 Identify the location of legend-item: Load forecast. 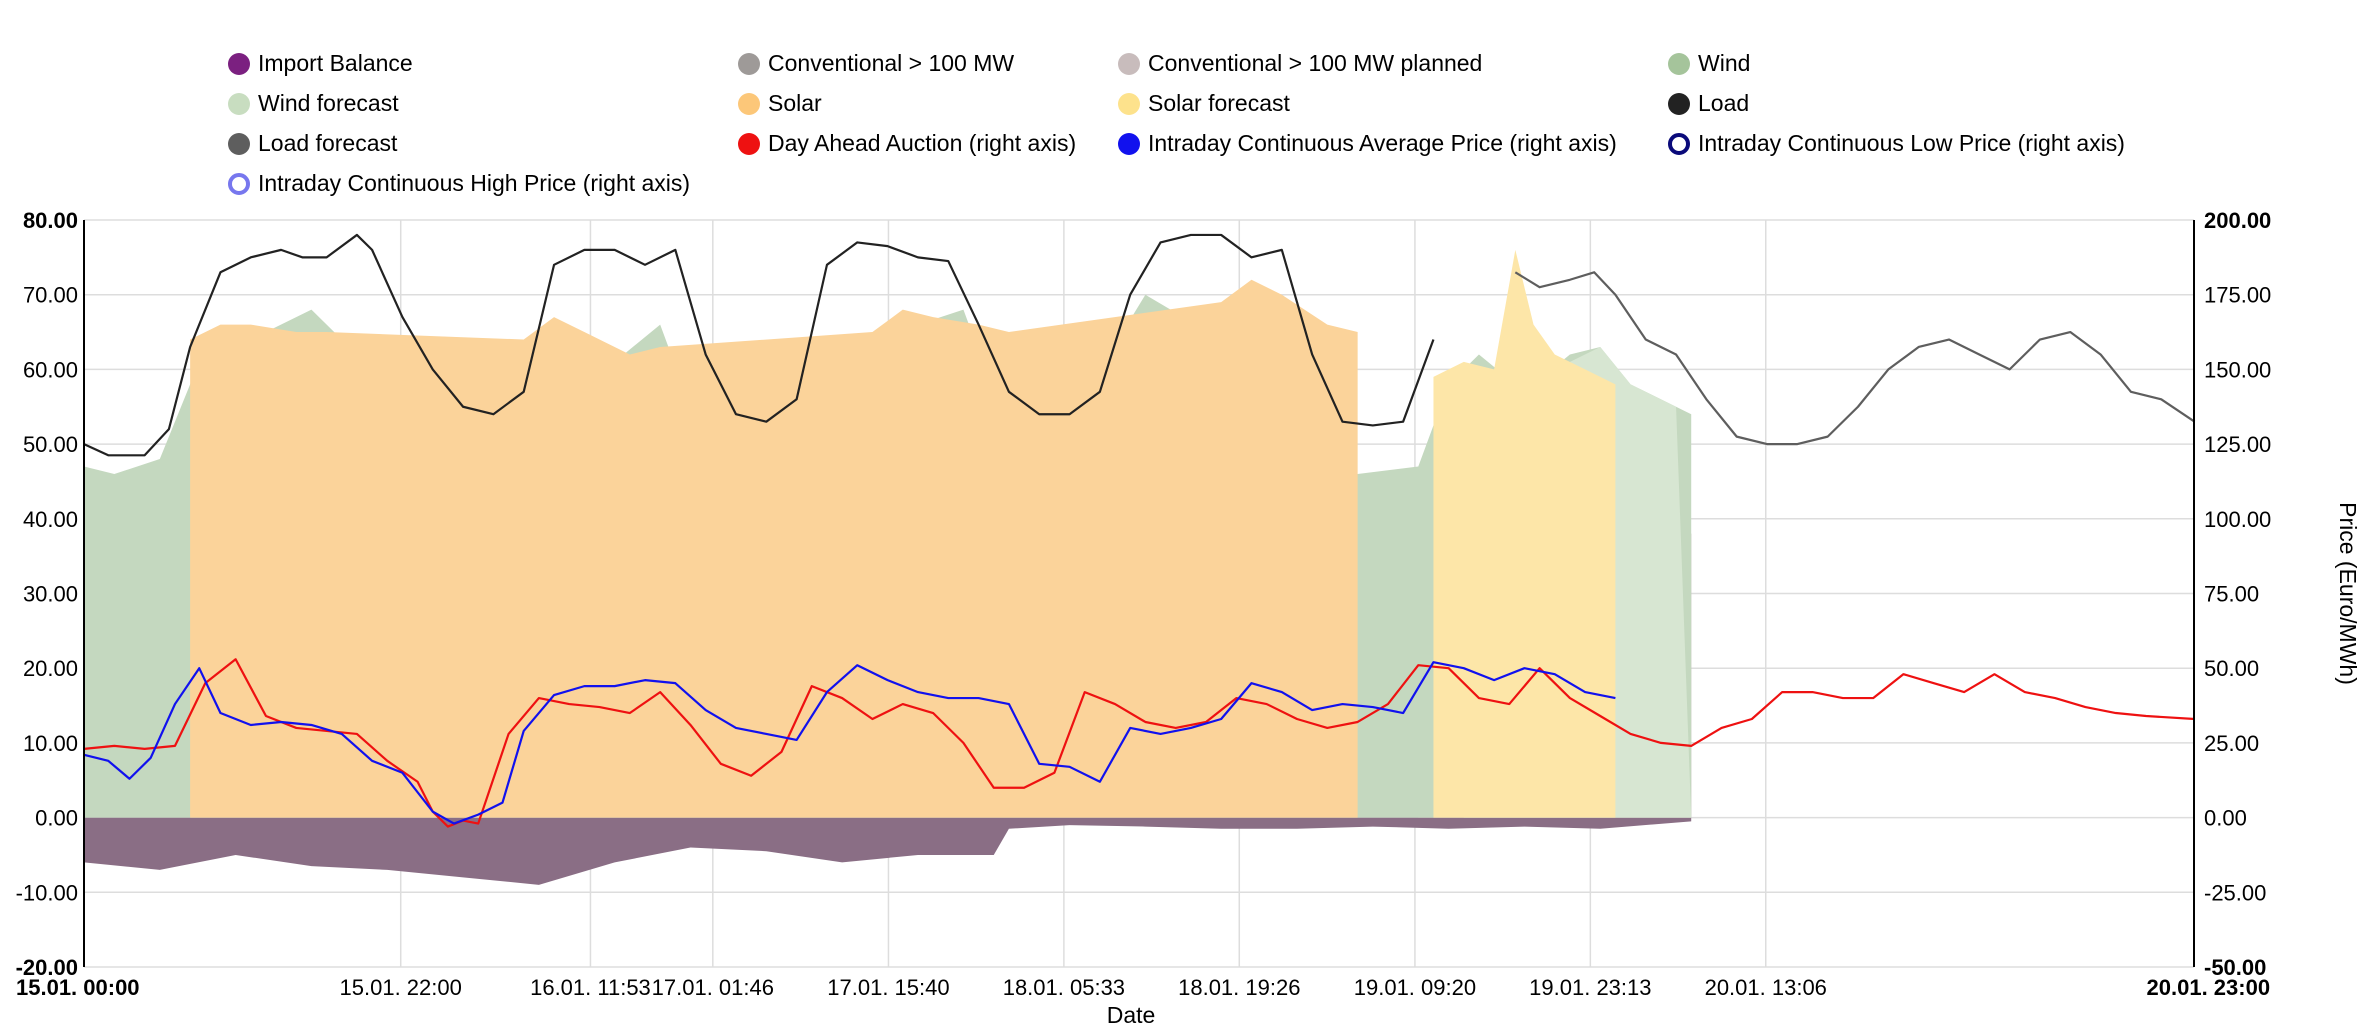
(312, 143).